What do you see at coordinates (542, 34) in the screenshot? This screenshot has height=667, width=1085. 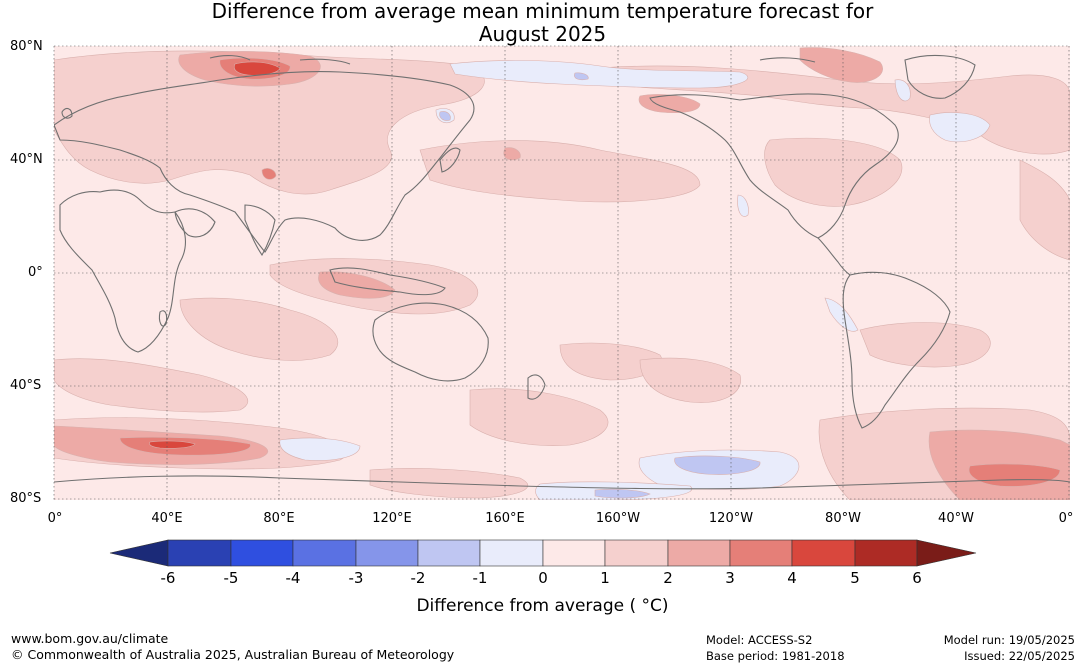 I see `title-line-2: August 2025` at bounding box center [542, 34].